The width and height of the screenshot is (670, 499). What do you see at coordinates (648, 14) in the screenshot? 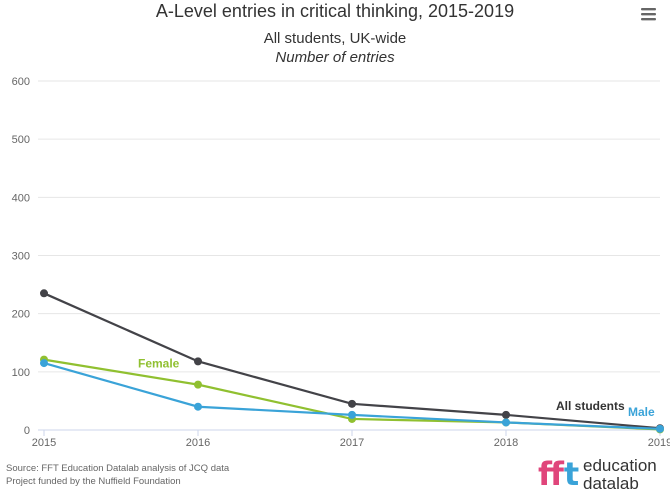
I see `menu-icon` at bounding box center [648, 14].